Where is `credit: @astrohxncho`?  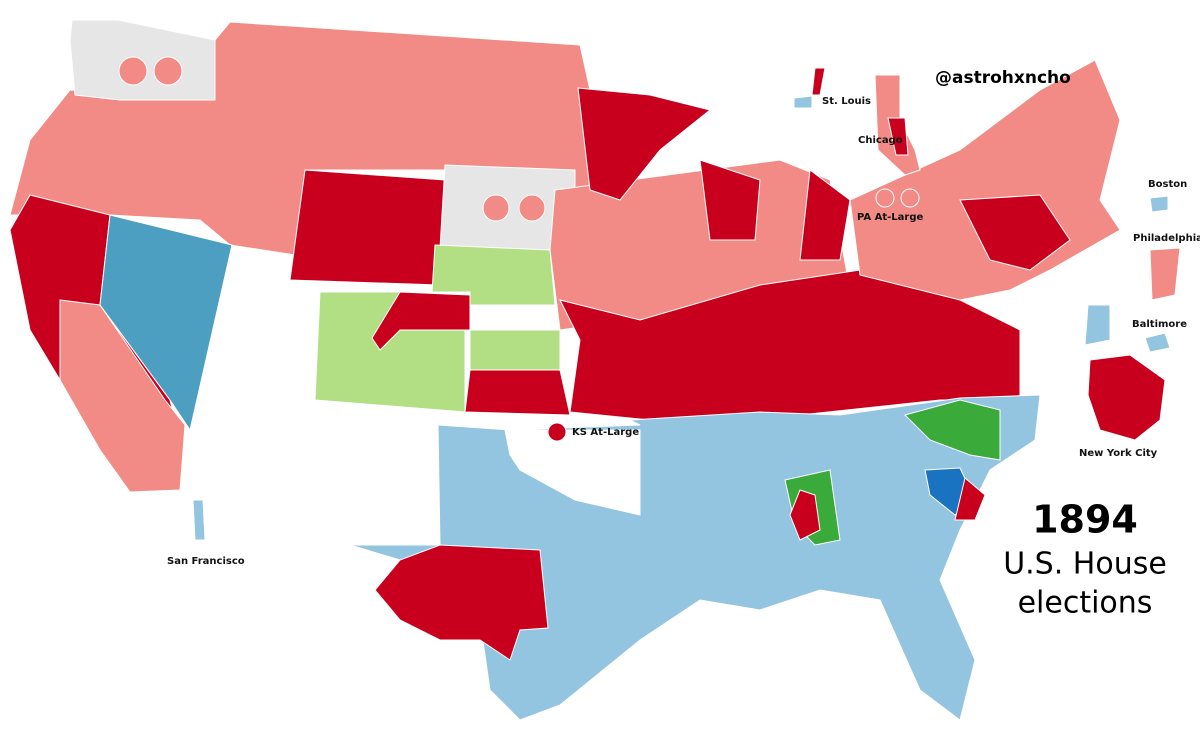 credit: @astrohxncho is located at coordinates (1003, 78).